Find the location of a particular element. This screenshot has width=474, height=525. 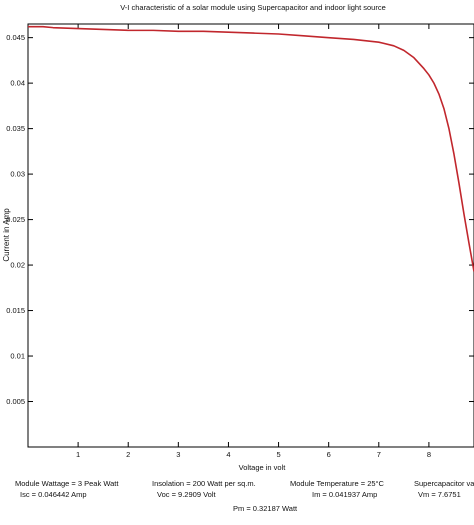

y-tick-label: 0.025 is located at coordinates (15, 219).